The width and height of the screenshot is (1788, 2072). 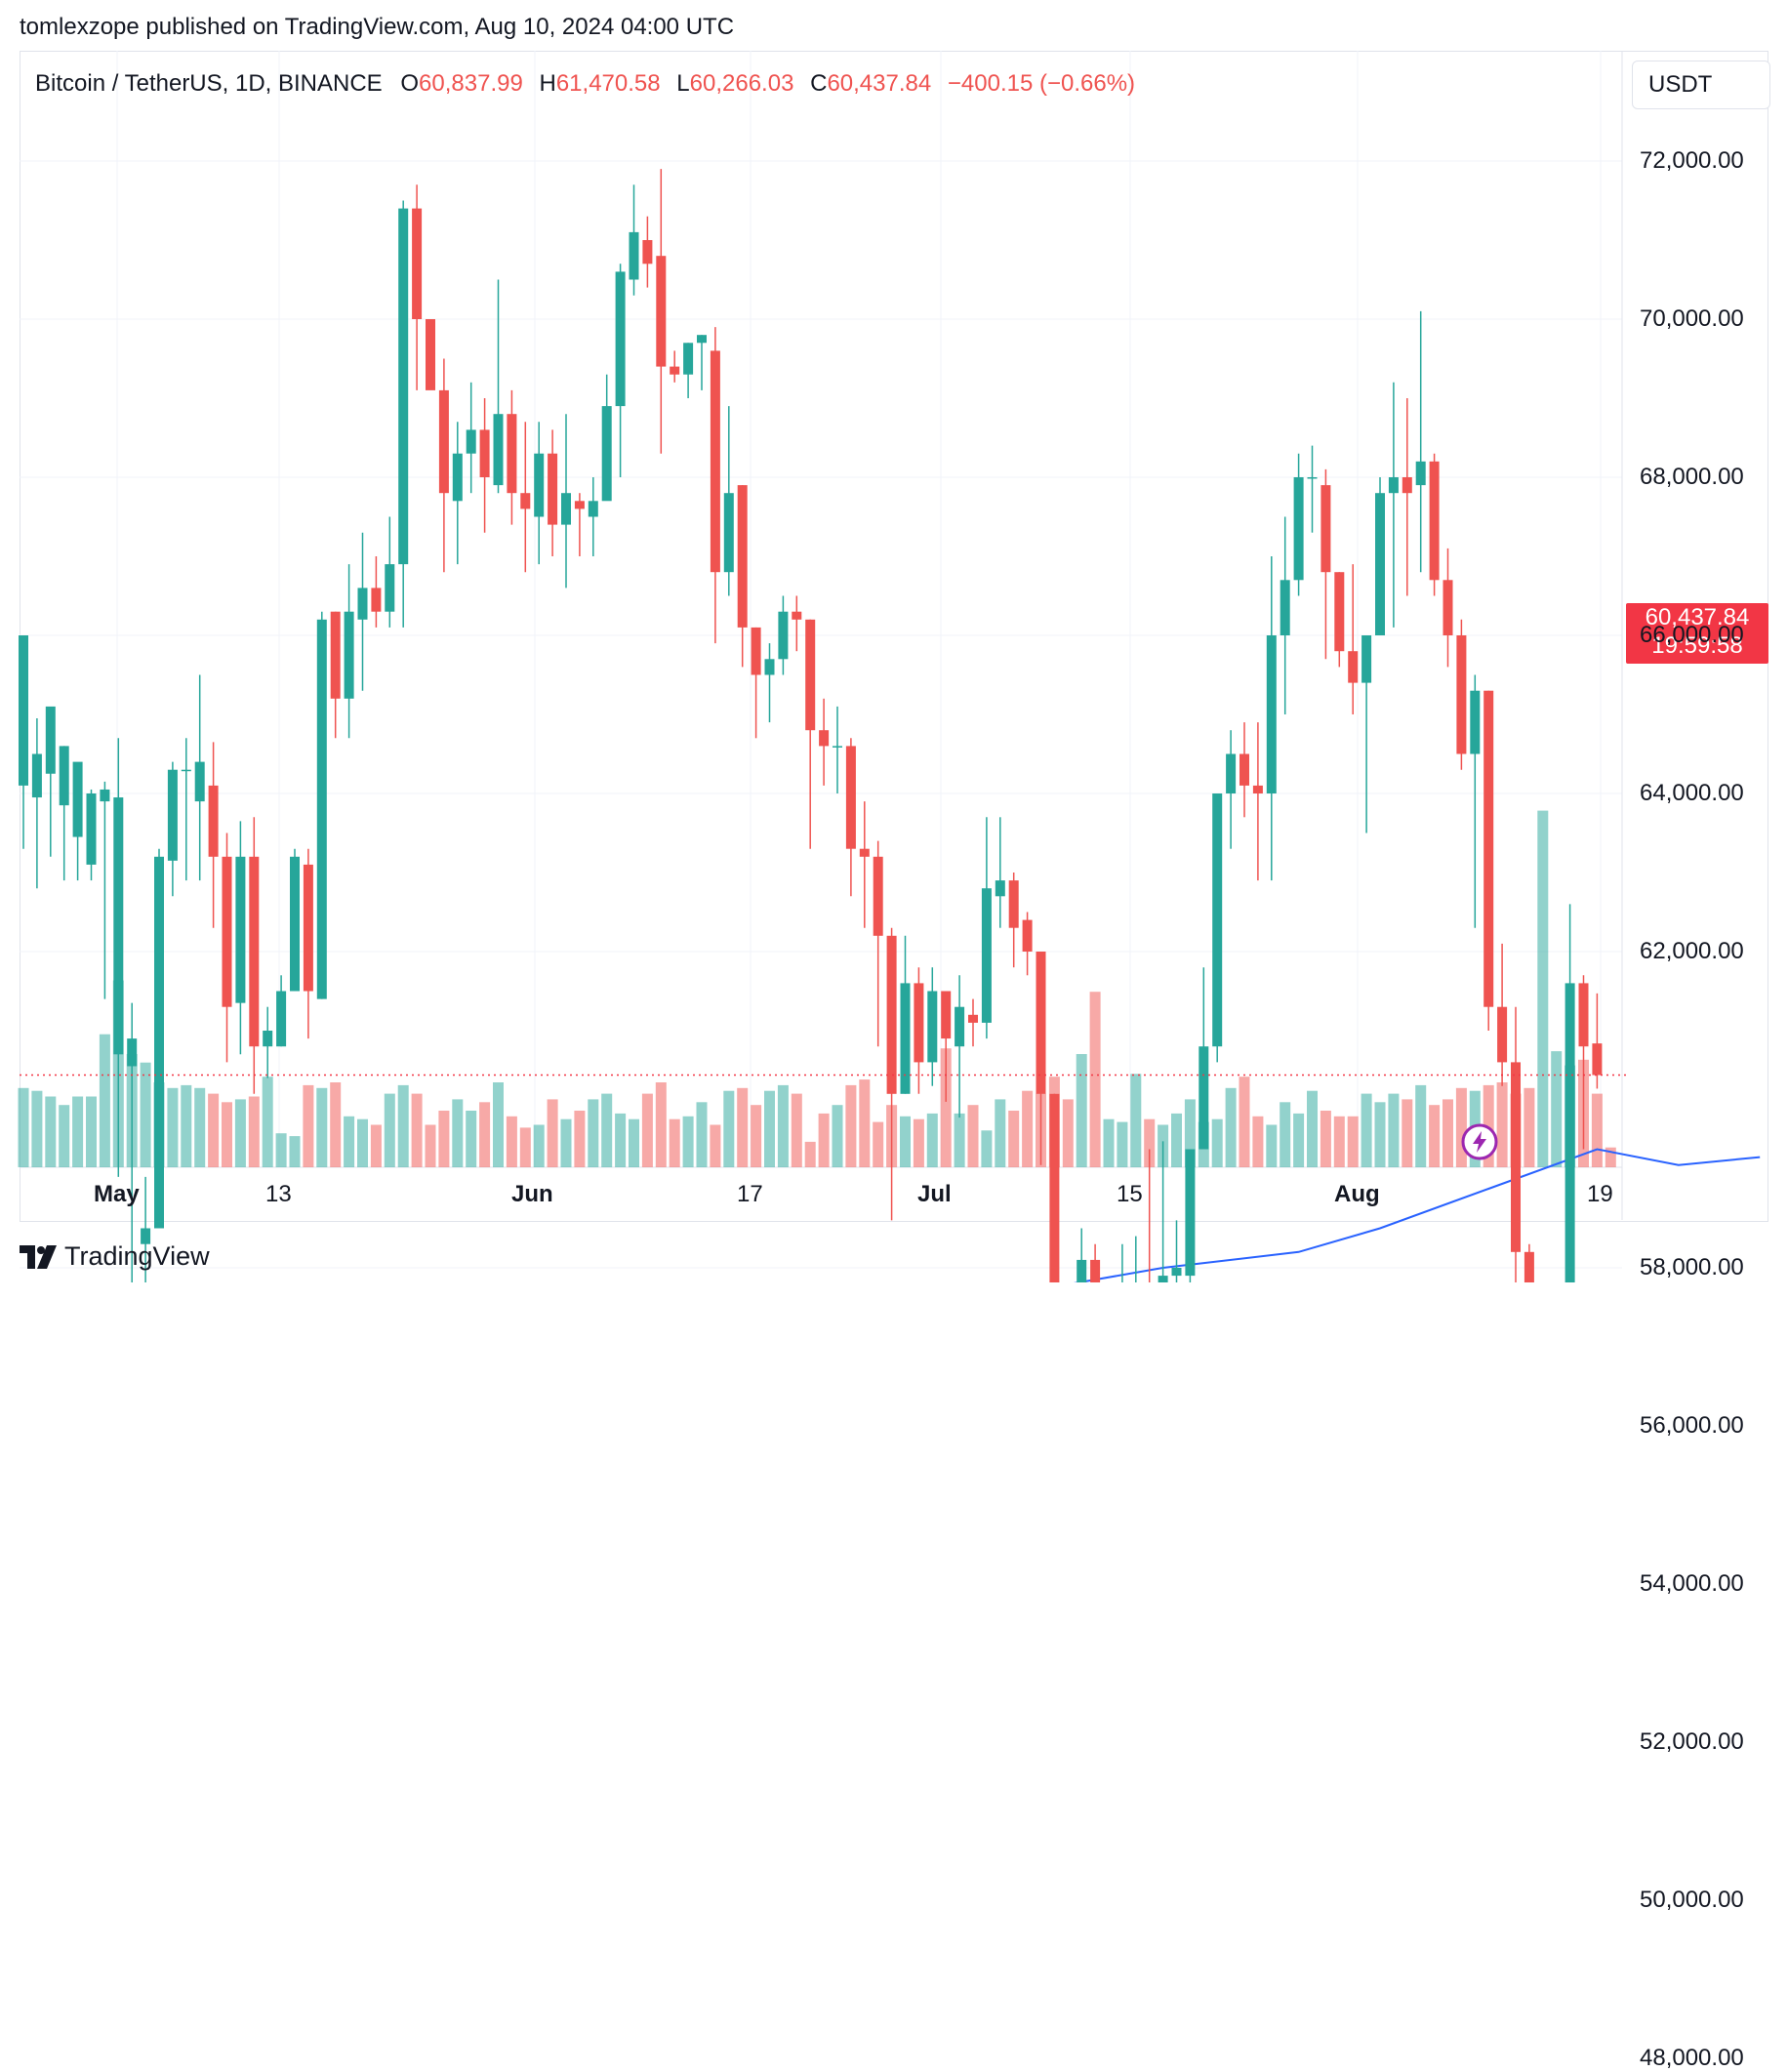 I want to click on lightning-bolt-icon, so click(x=1479, y=1141).